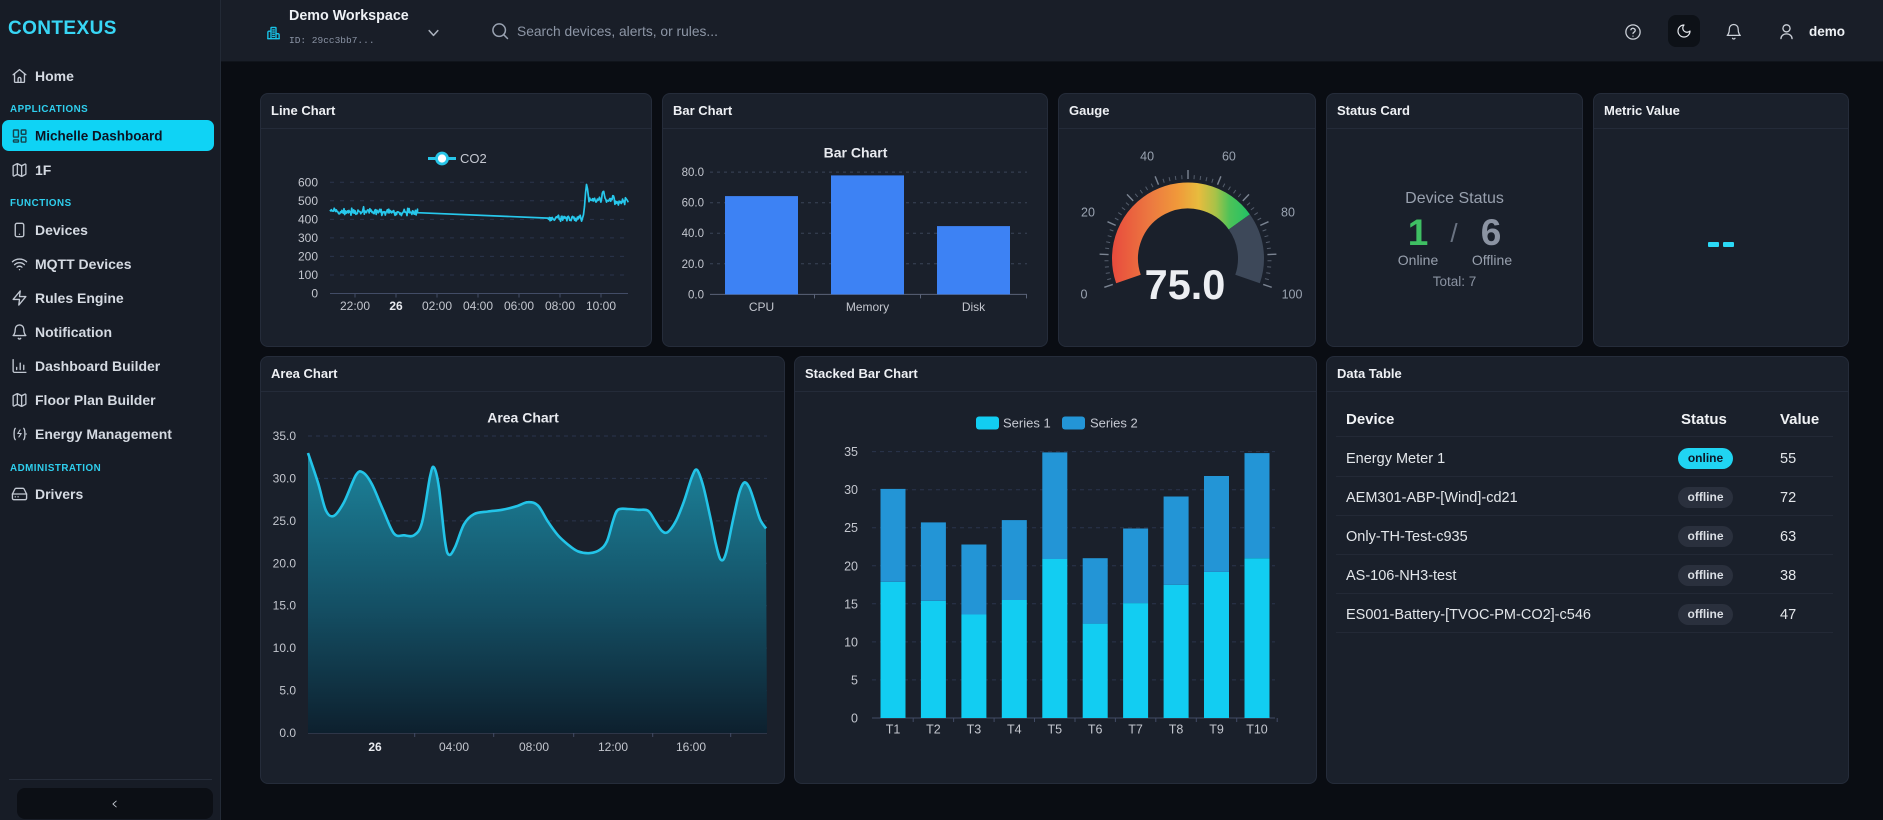 The width and height of the screenshot is (1883, 820). What do you see at coordinates (519, 306) in the screenshot?
I see `svg-text: 06:00` at bounding box center [519, 306].